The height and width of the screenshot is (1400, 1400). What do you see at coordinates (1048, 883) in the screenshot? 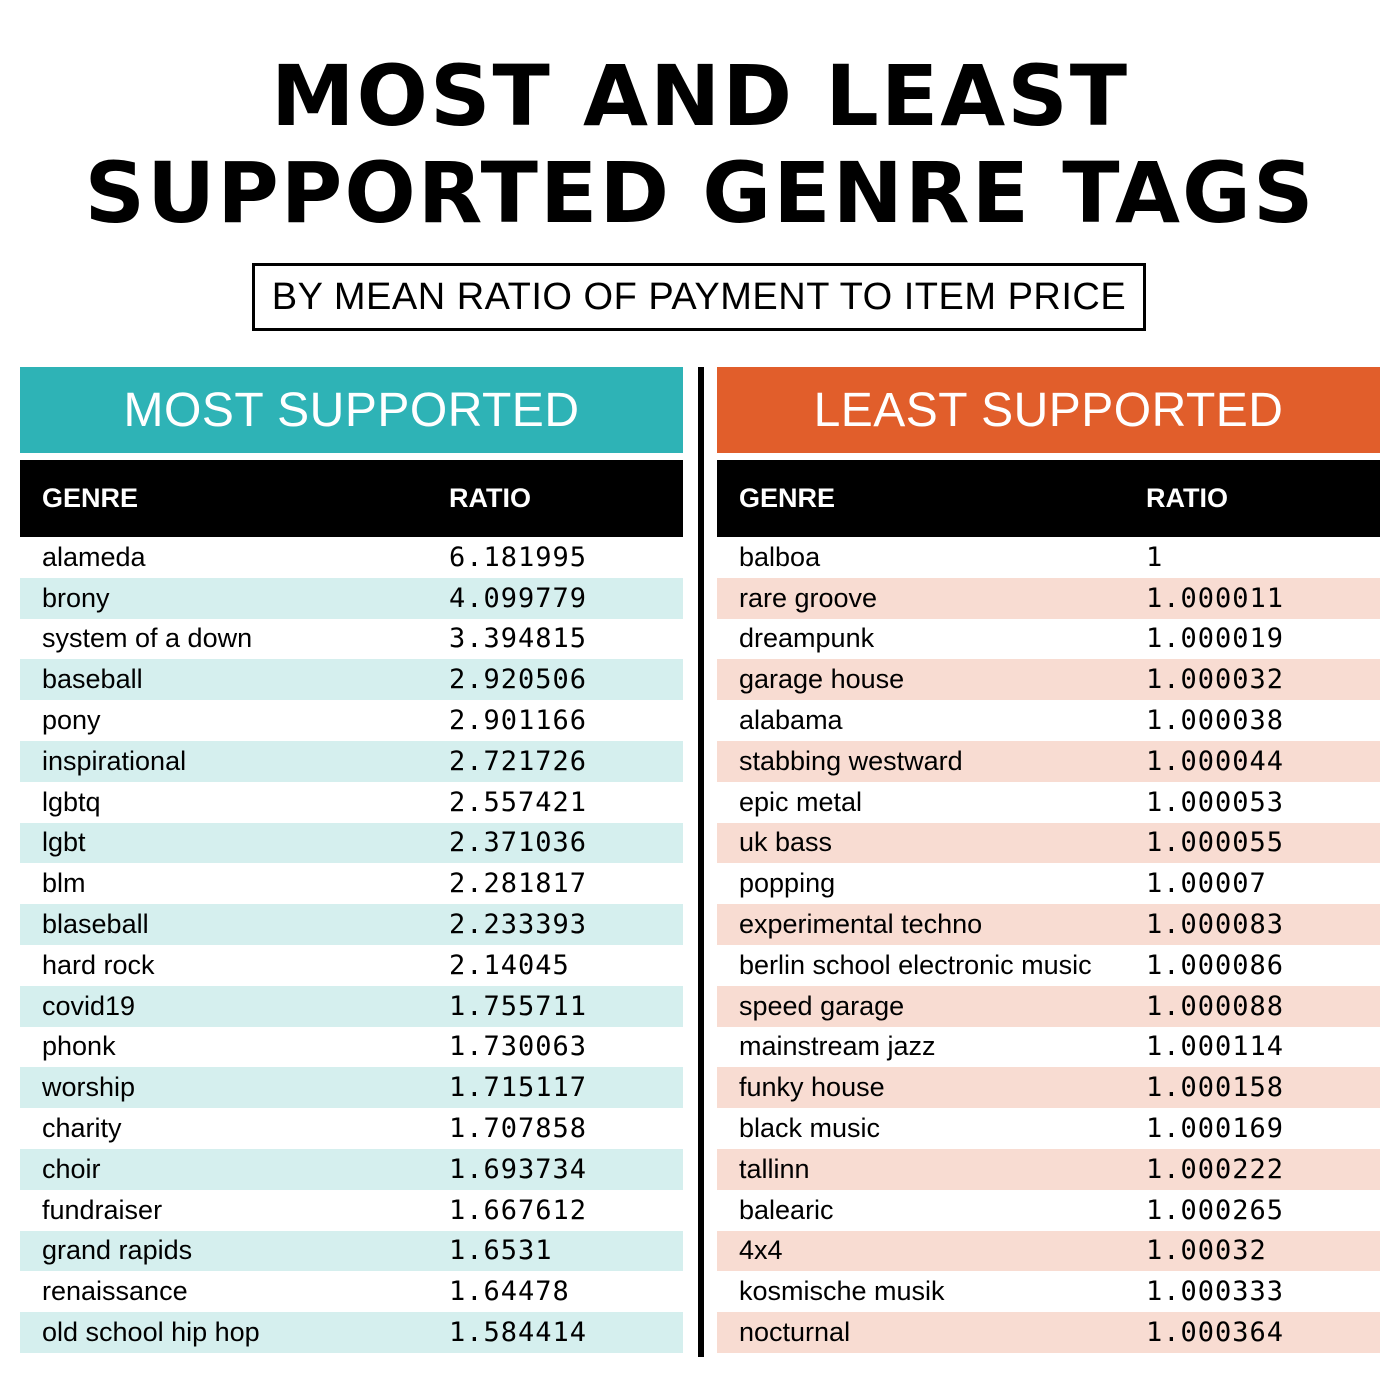
I see `table-row: popping 1.00007` at bounding box center [1048, 883].